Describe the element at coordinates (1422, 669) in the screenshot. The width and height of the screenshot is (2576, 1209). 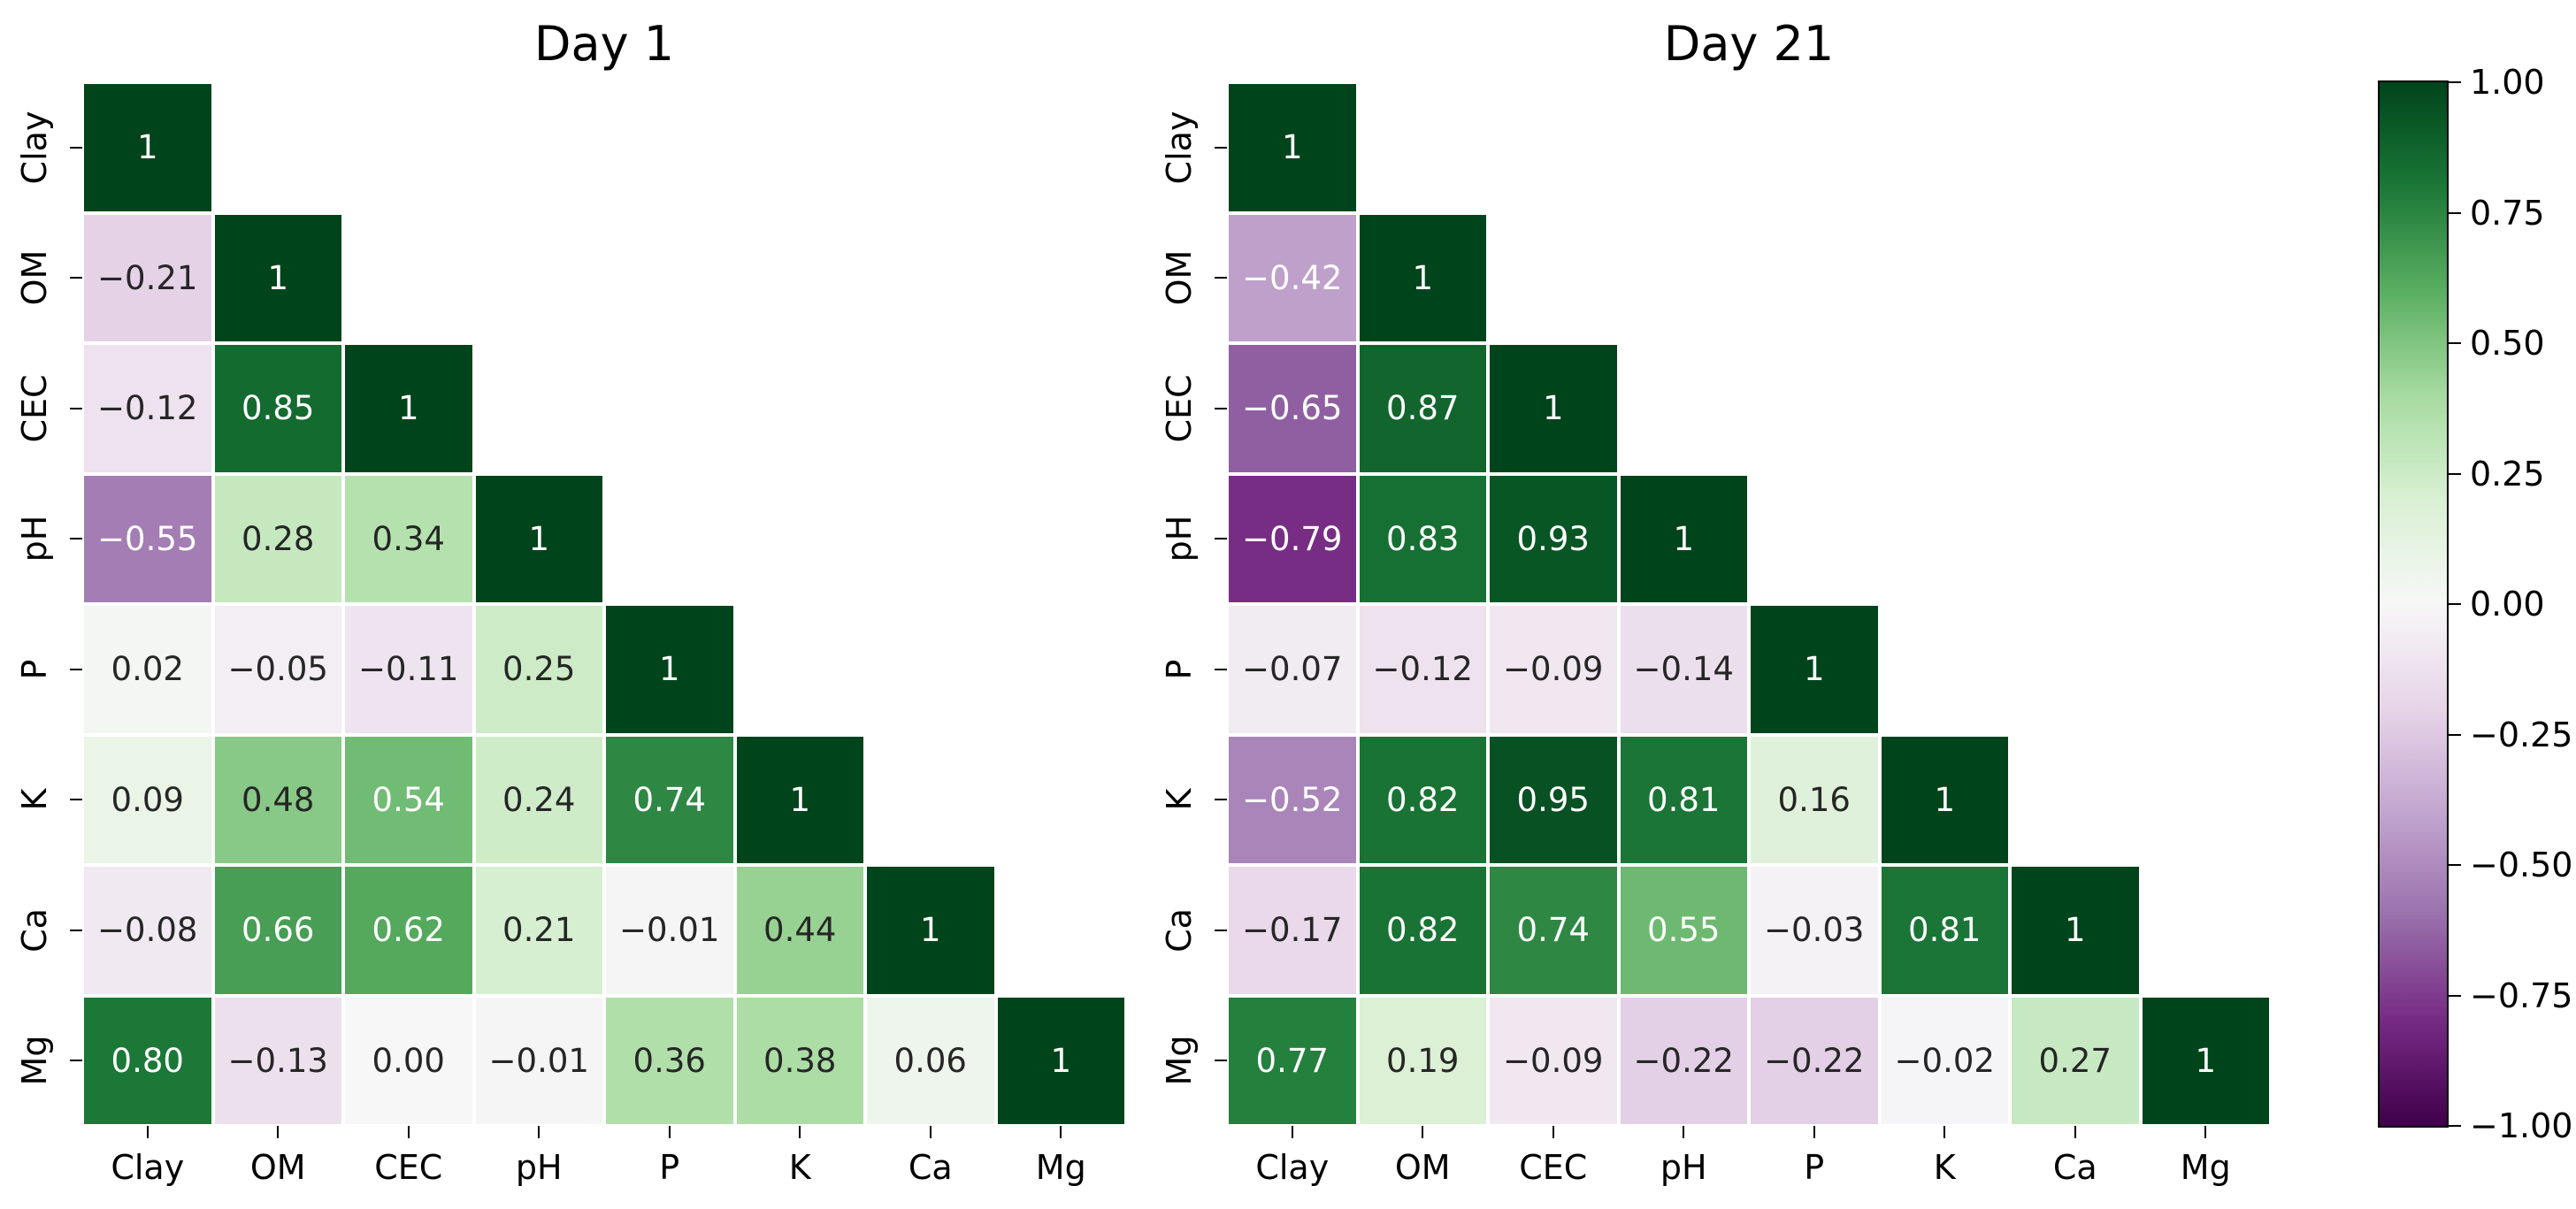
I see `heatmap-cell-P-OM: −0.12` at that location.